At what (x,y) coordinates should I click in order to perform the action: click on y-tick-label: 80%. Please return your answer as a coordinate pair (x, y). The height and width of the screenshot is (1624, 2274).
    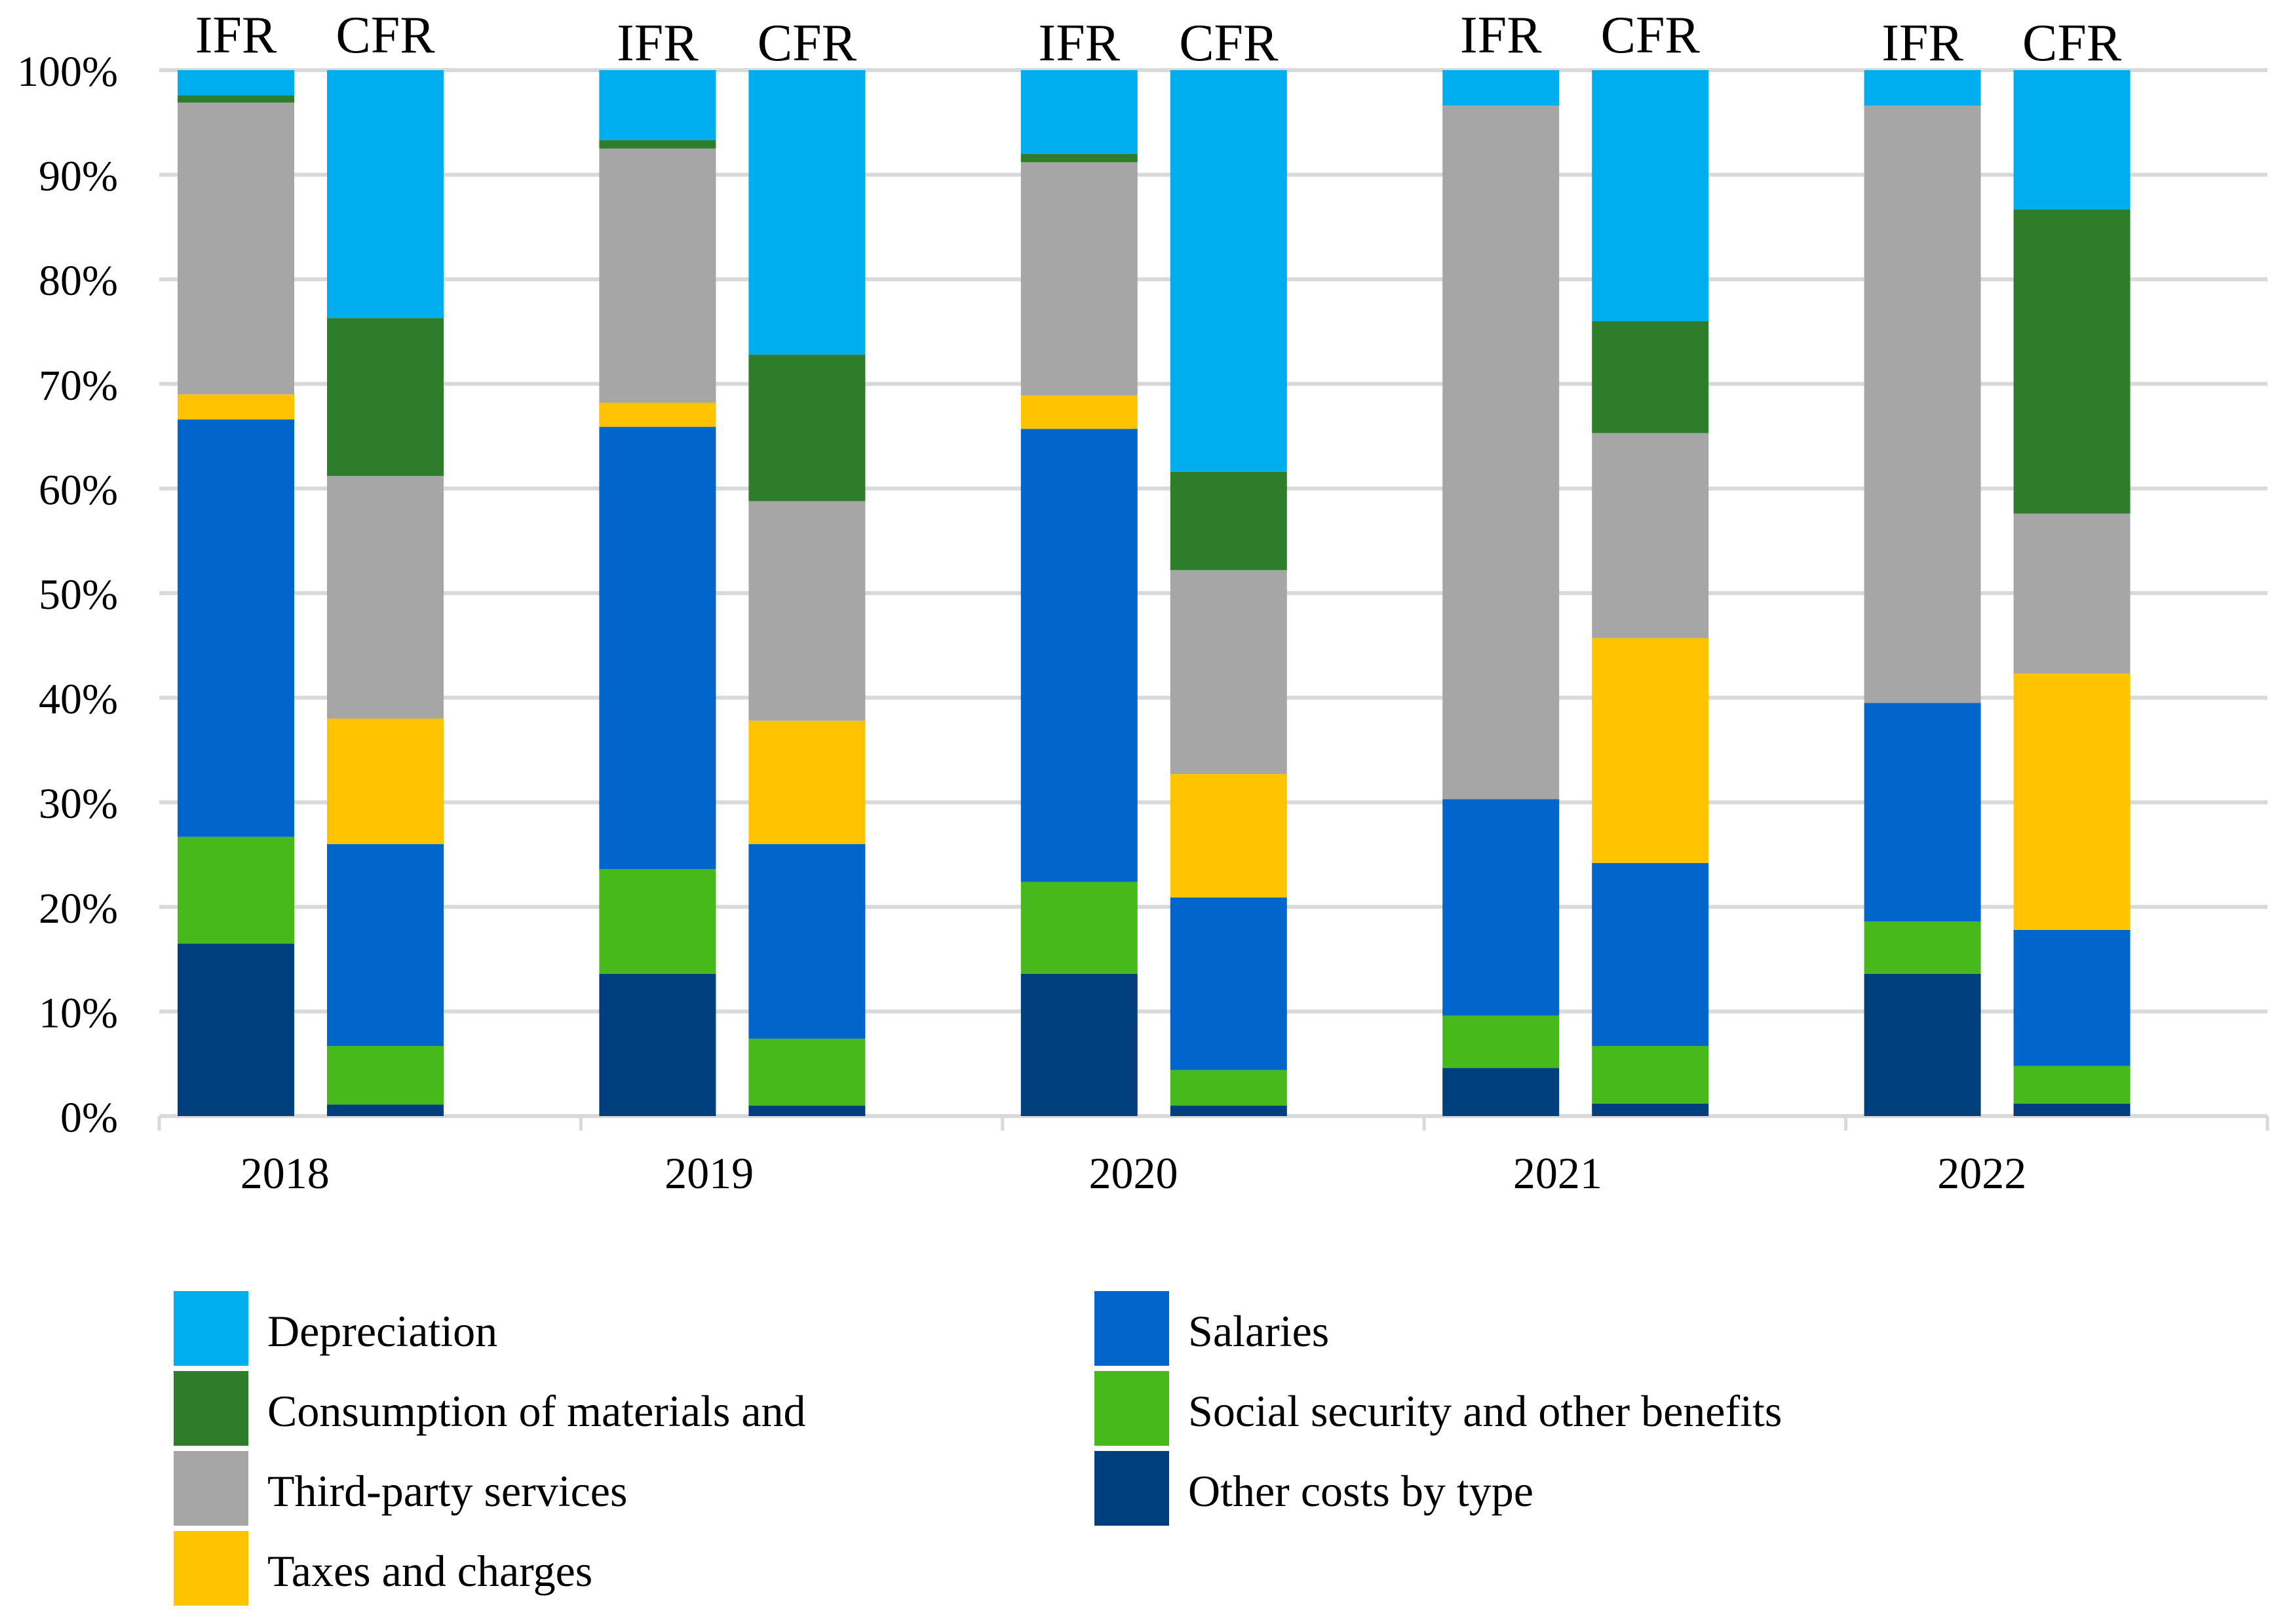
    Looking at the image, I should click on (78, 281).